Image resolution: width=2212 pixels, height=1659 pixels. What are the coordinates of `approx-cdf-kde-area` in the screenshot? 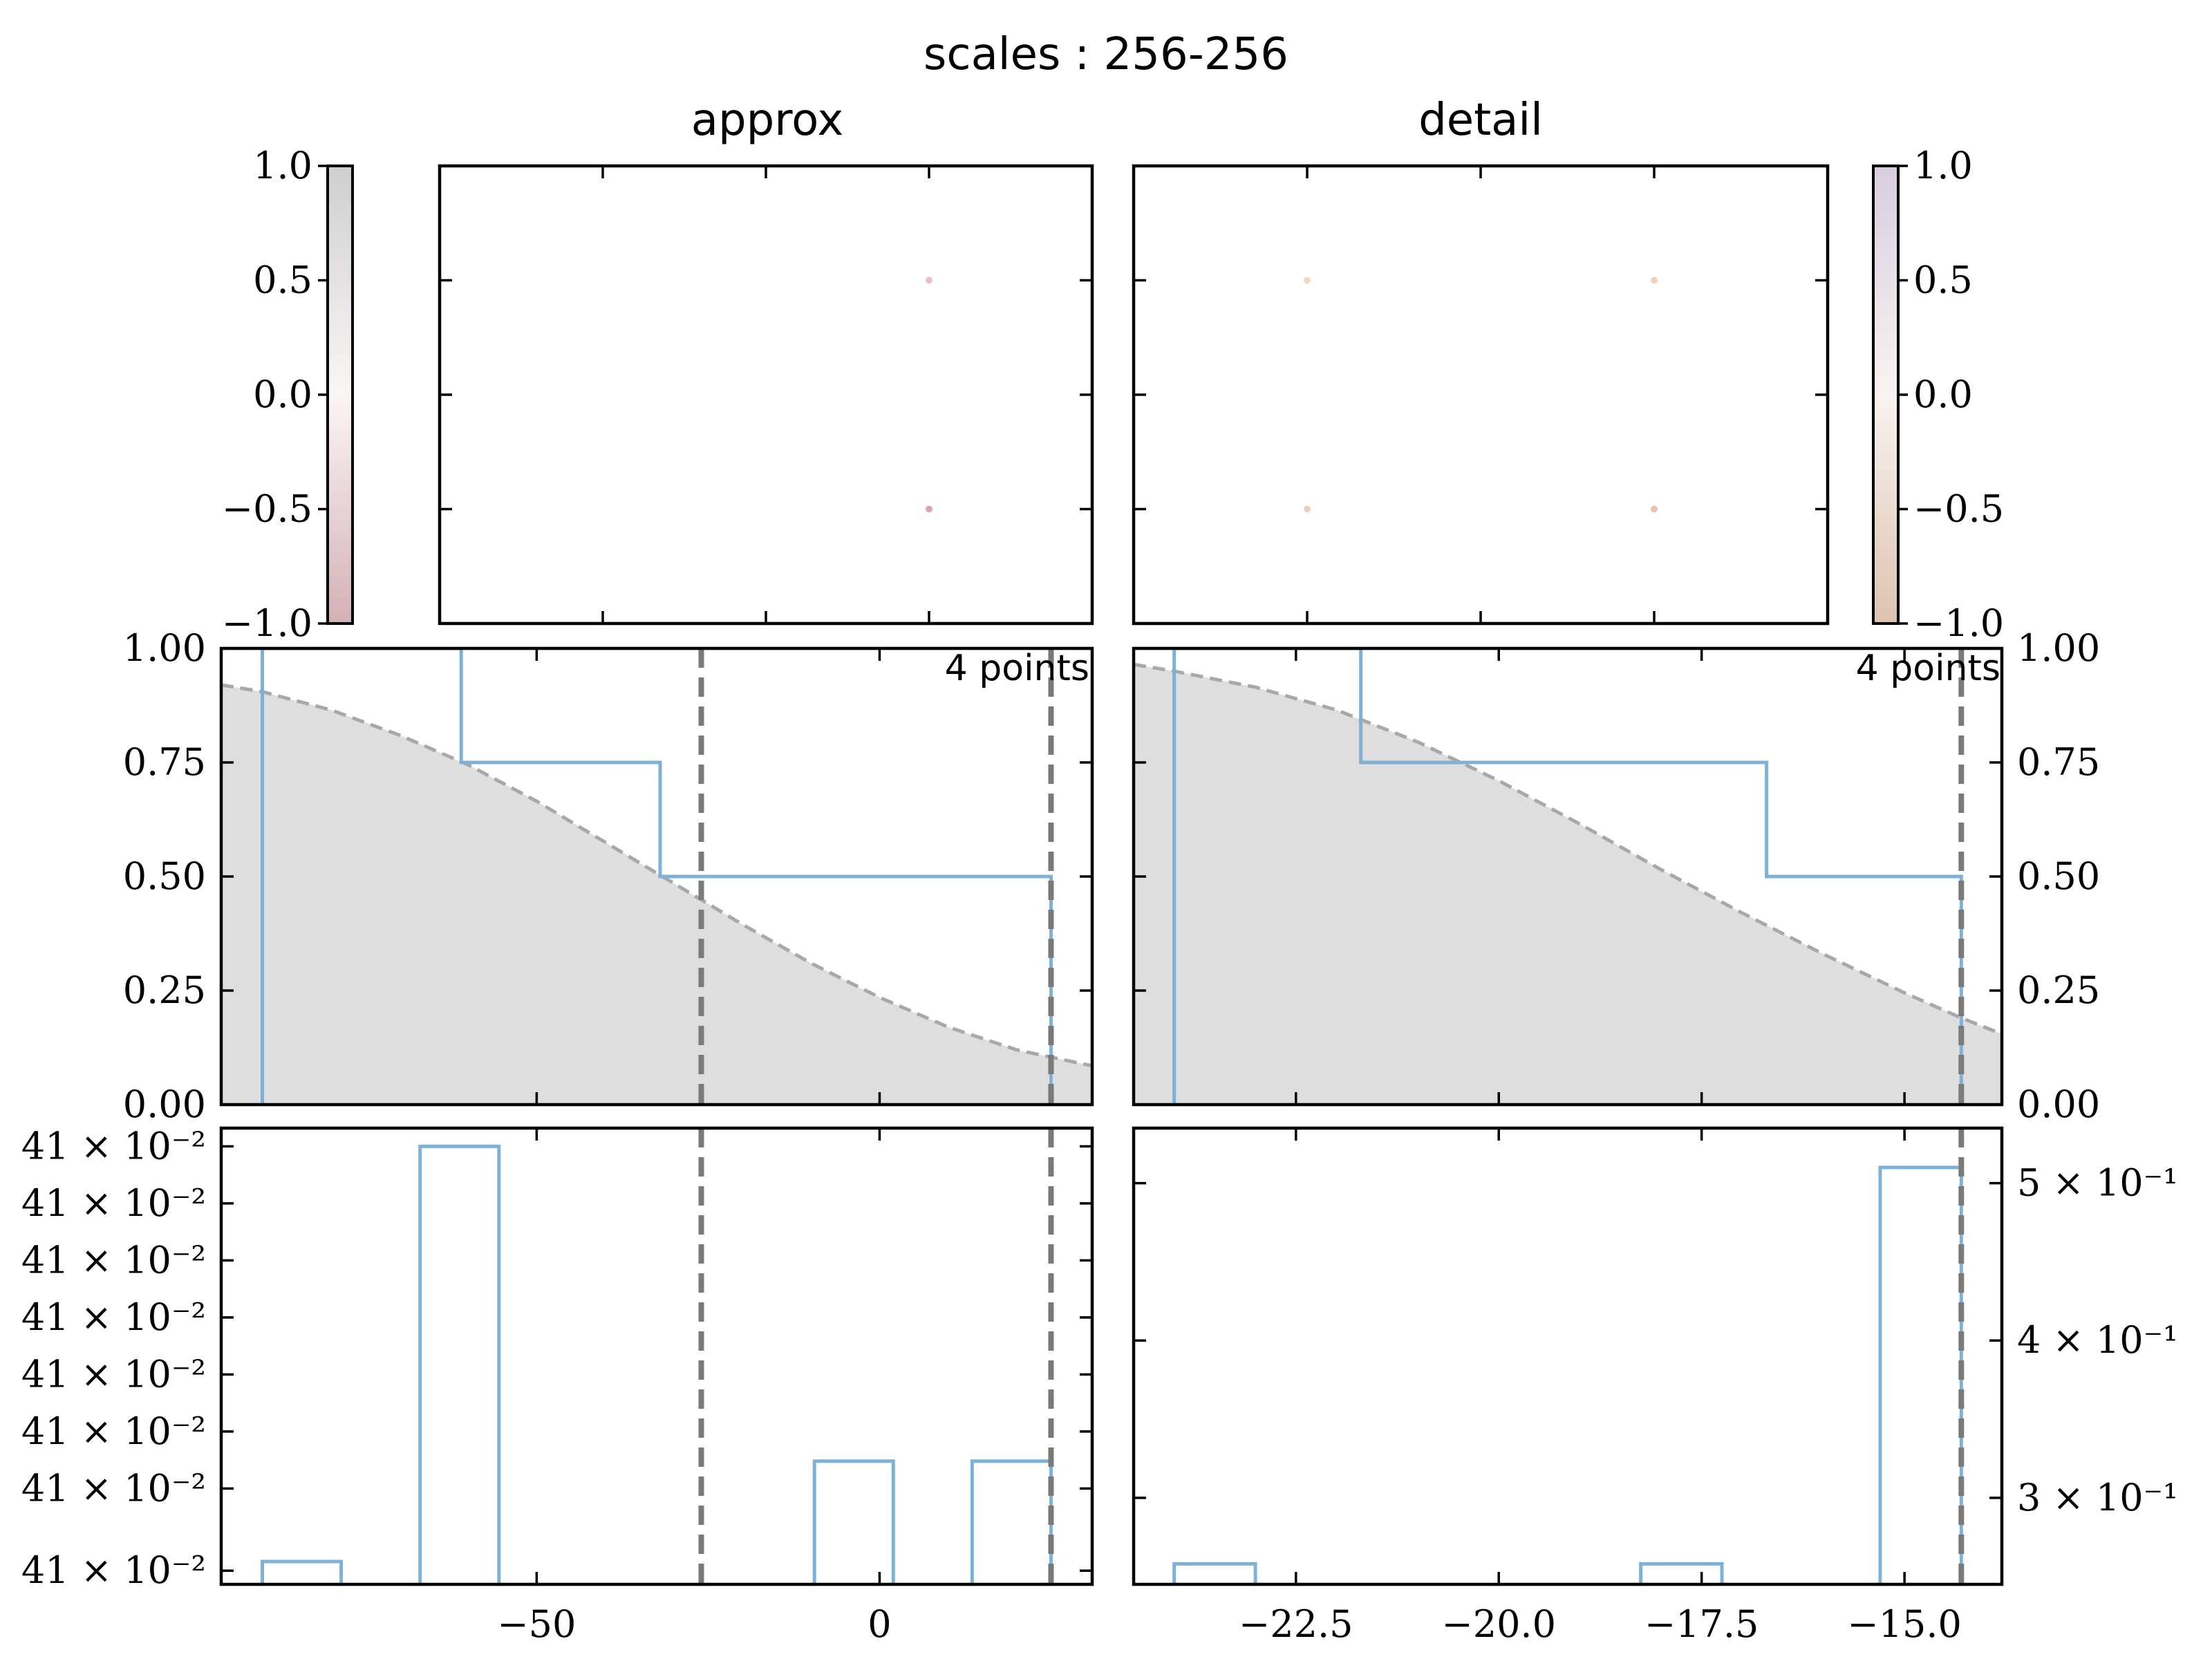 It's located at (656, 894).